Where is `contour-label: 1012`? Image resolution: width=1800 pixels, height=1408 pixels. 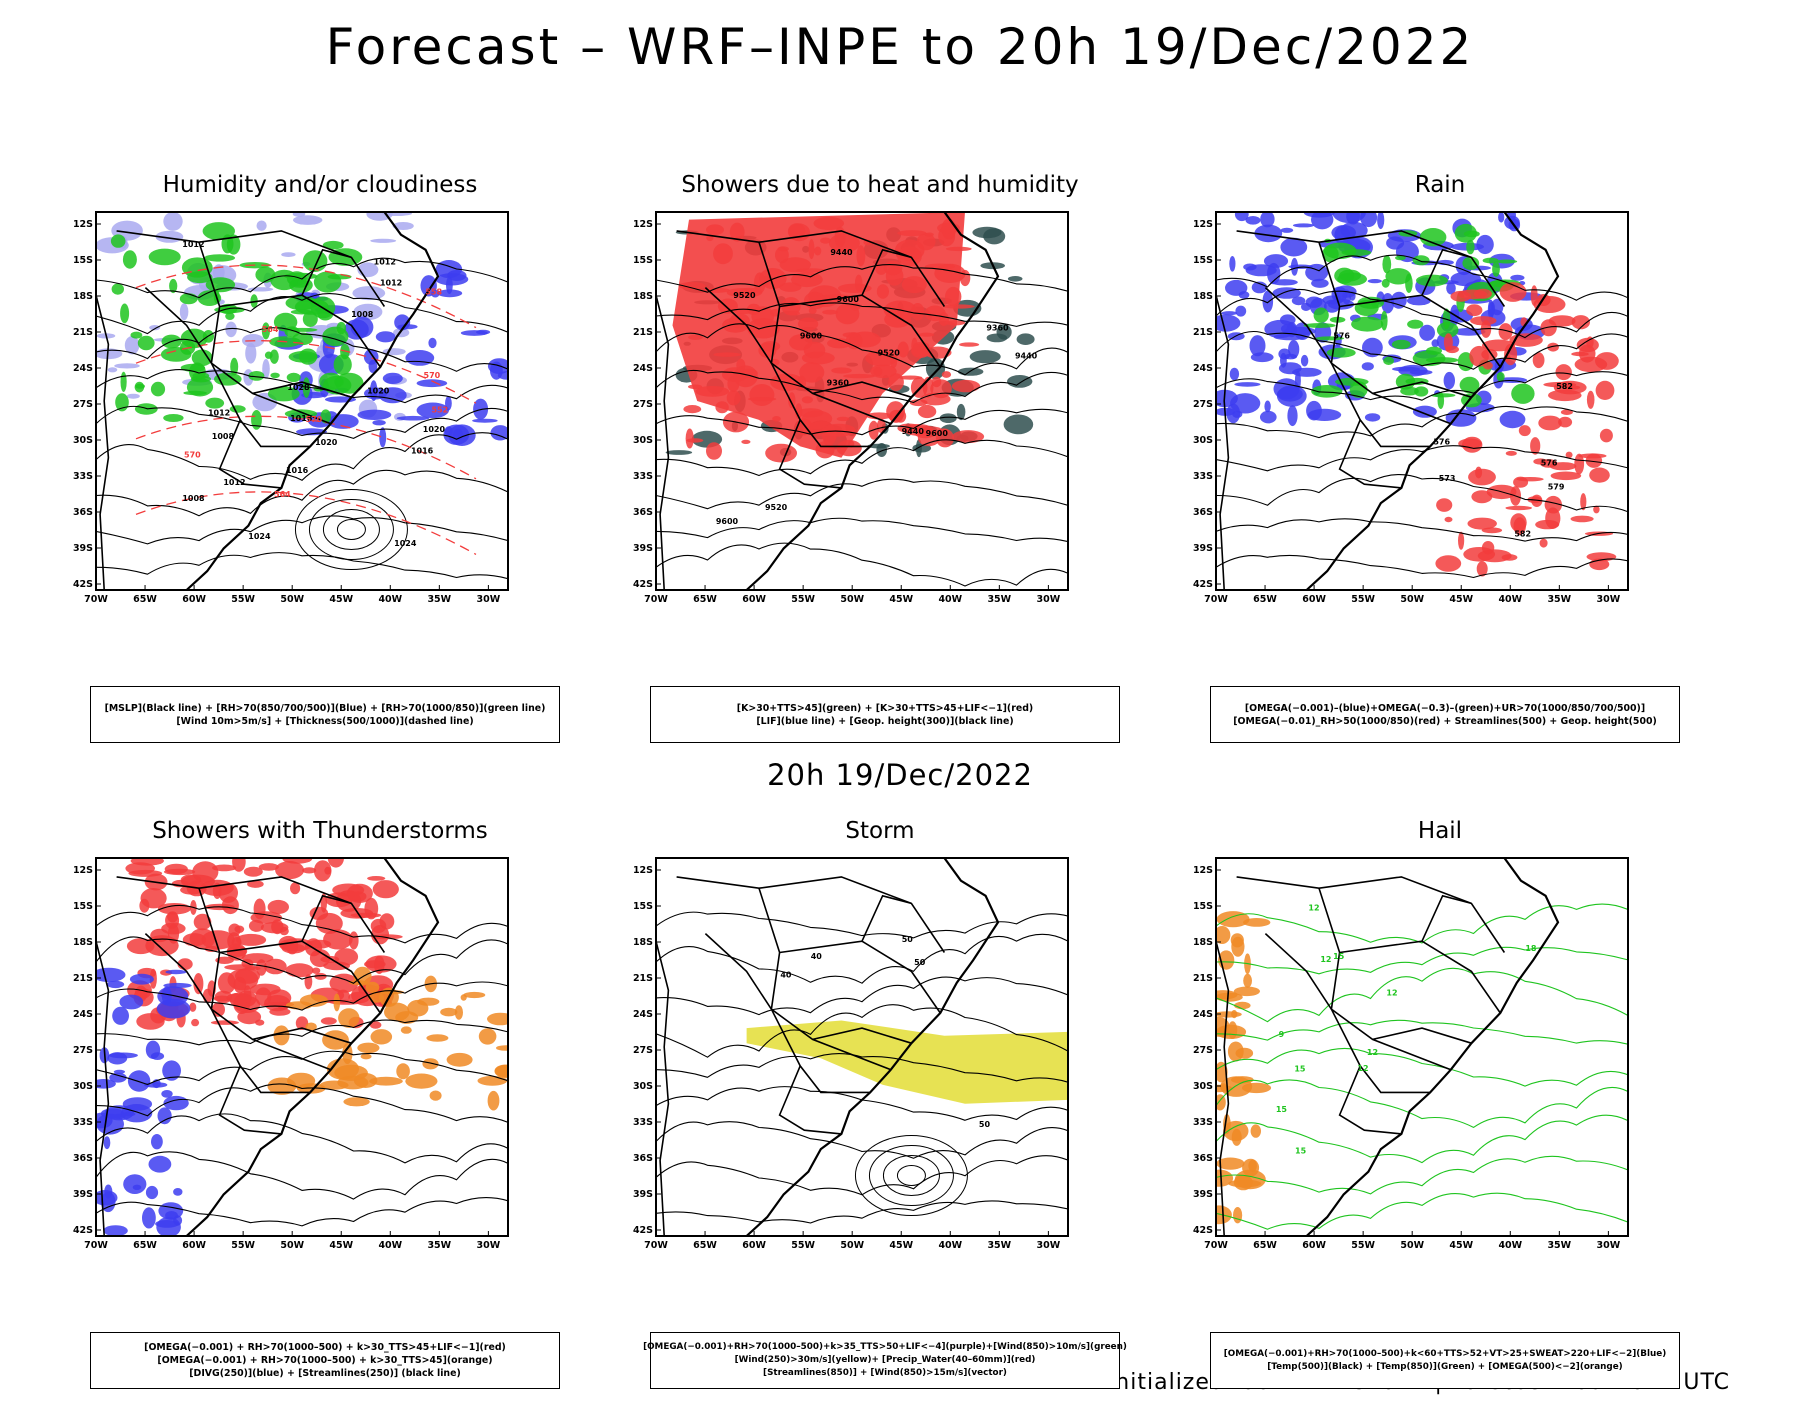 contour-label: 1012 is located at coordinates (234, 482).